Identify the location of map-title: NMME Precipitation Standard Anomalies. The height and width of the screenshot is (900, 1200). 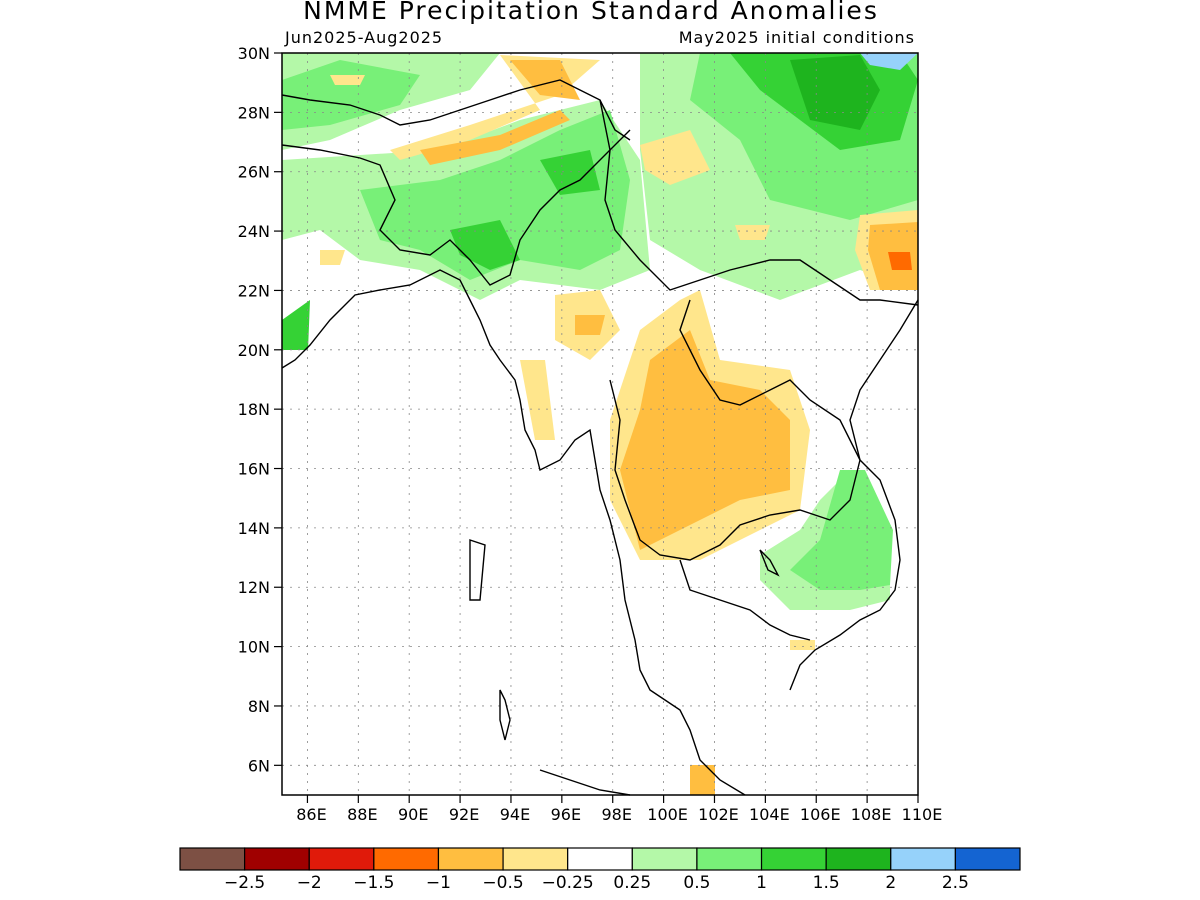
(591, 12).